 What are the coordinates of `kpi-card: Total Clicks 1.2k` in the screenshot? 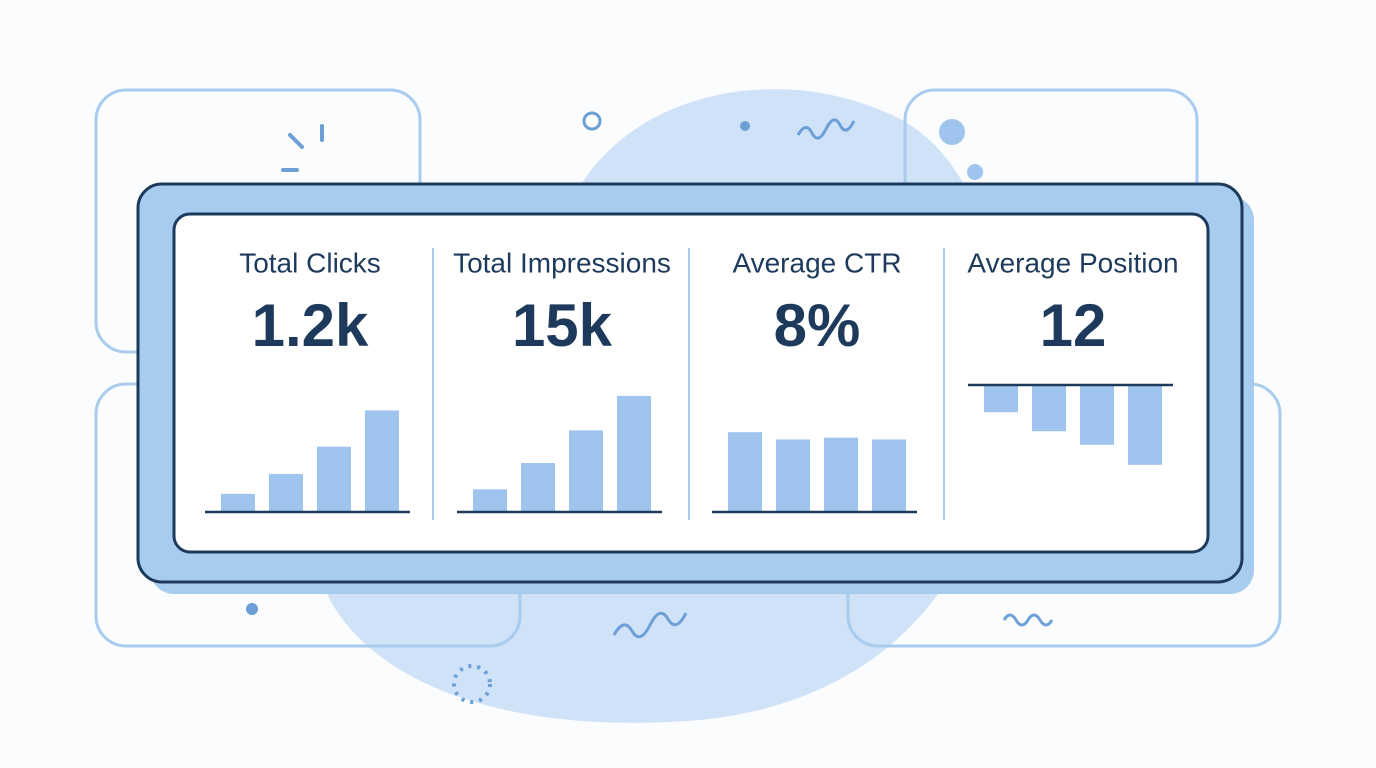 It's located at (307, 380).